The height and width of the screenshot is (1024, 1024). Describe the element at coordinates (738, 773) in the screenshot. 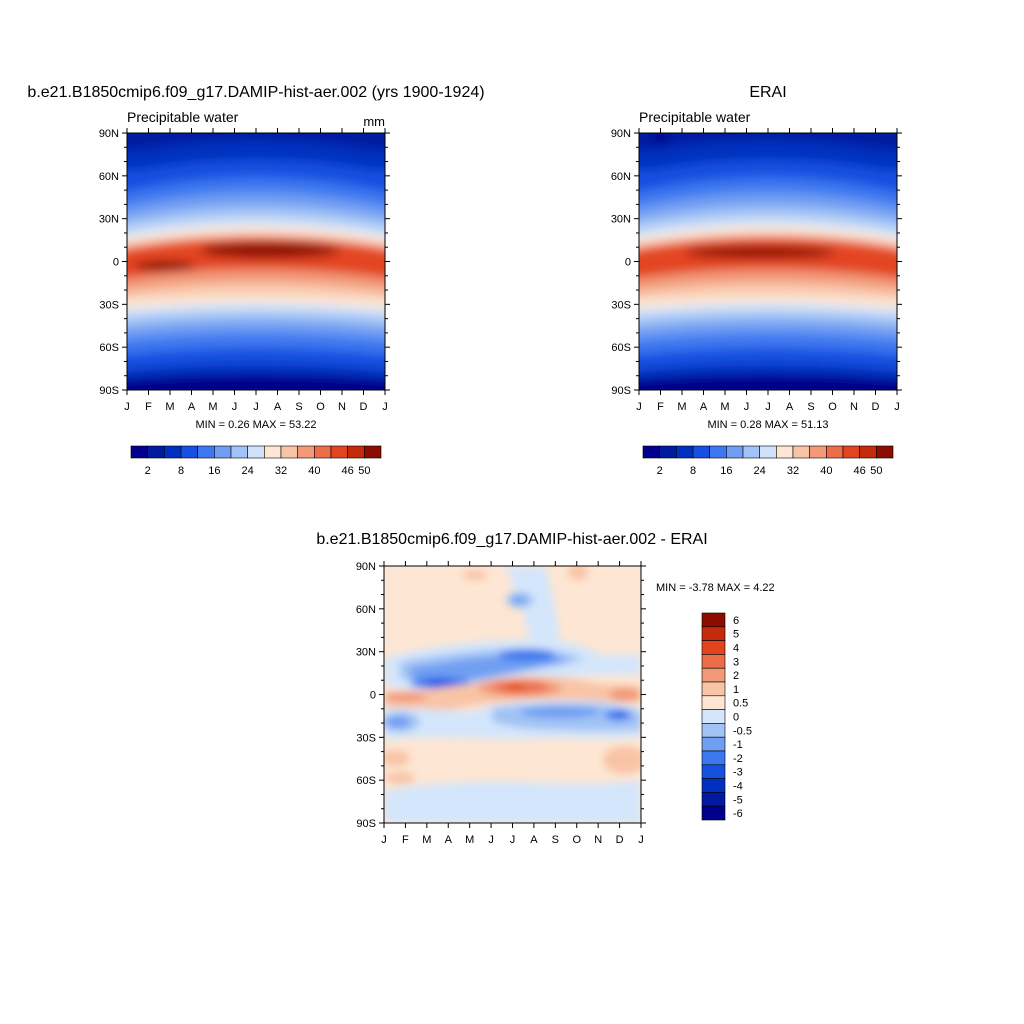

I see `panel-diff-colorbar-label: -3` at that location.